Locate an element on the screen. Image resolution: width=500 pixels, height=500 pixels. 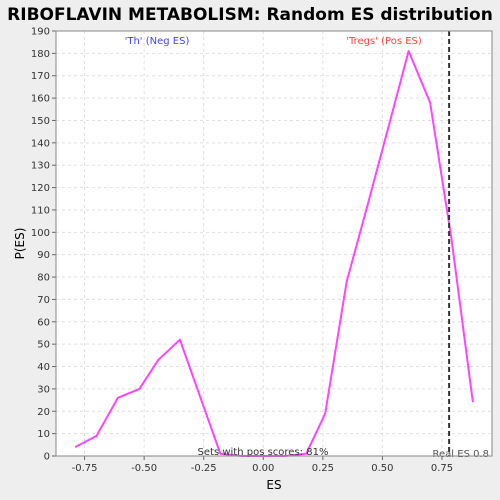
y-tick-label: 120 is located at coordinates (40, 188).